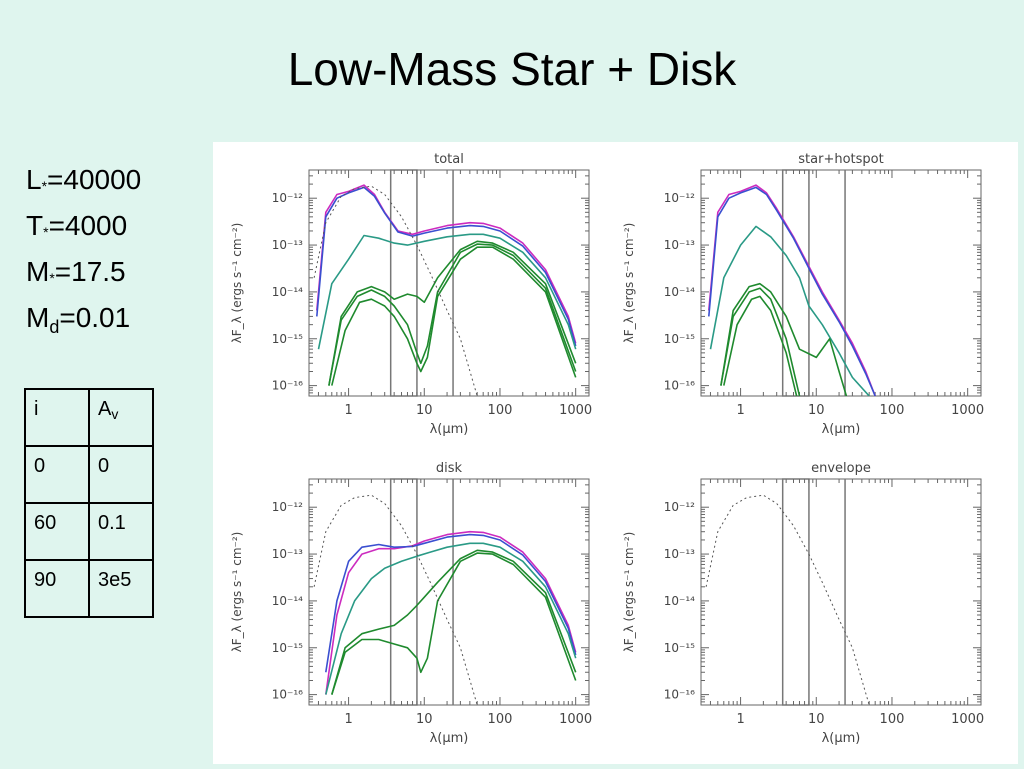  Describe the element at coordinates (57, 588) in the screenshot. I see `table-cell: 90` at that location.